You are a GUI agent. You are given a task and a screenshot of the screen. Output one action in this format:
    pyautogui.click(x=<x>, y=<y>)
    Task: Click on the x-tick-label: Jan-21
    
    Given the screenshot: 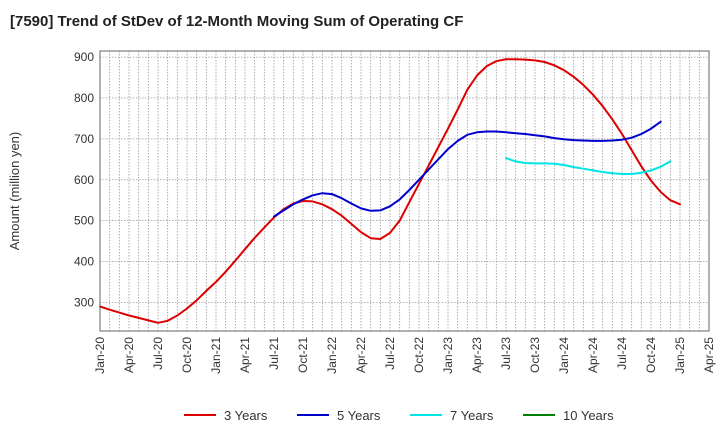 What is the action you would take?
    pyautogui.click(x=216, y=355)
    